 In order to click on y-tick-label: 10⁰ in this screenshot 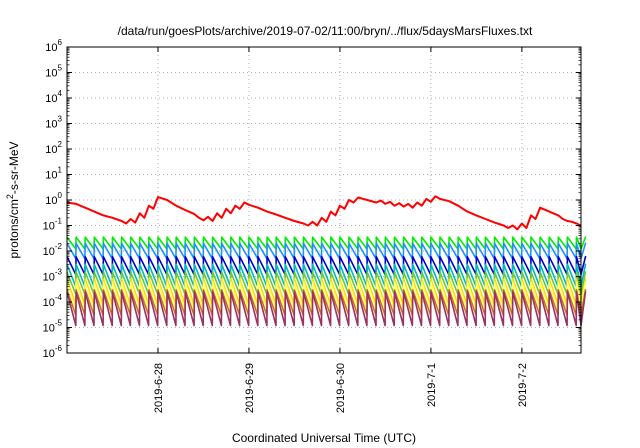, I will do `click(53, 199)`.